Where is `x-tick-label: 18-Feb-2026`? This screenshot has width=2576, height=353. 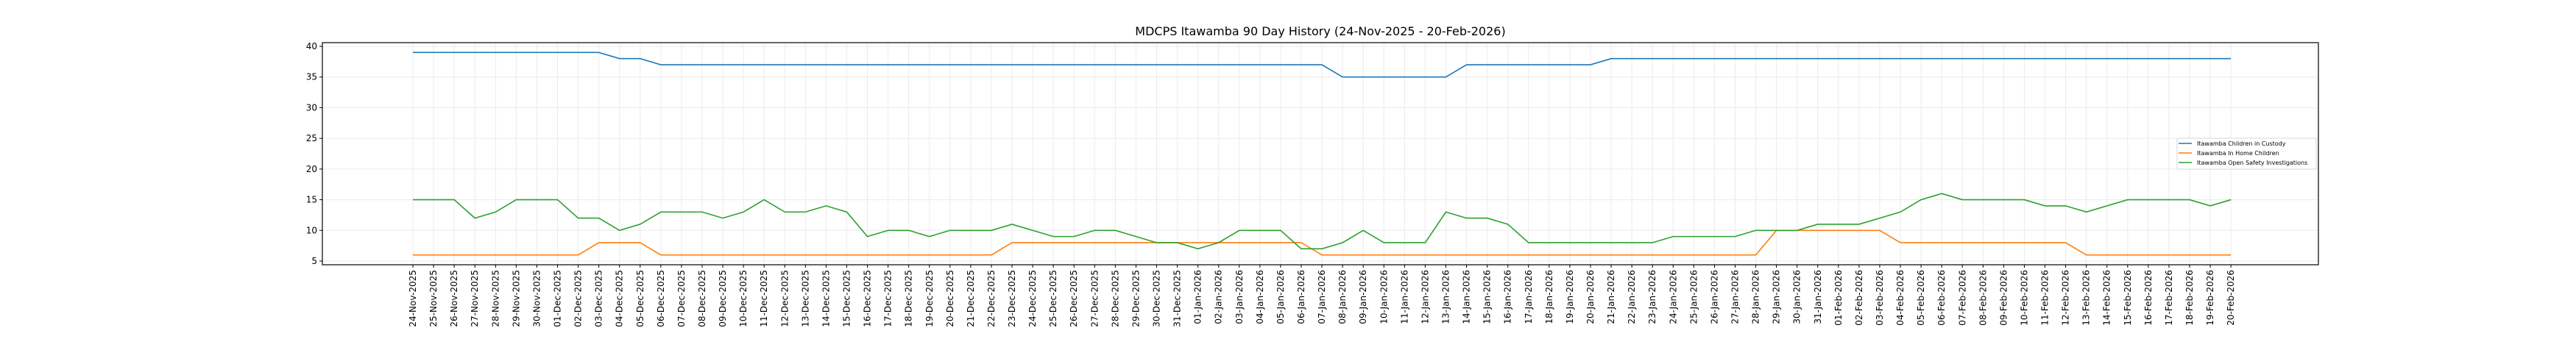 x-tick-label: 18-Feb-2026 is located at coordinates (2189, 298).